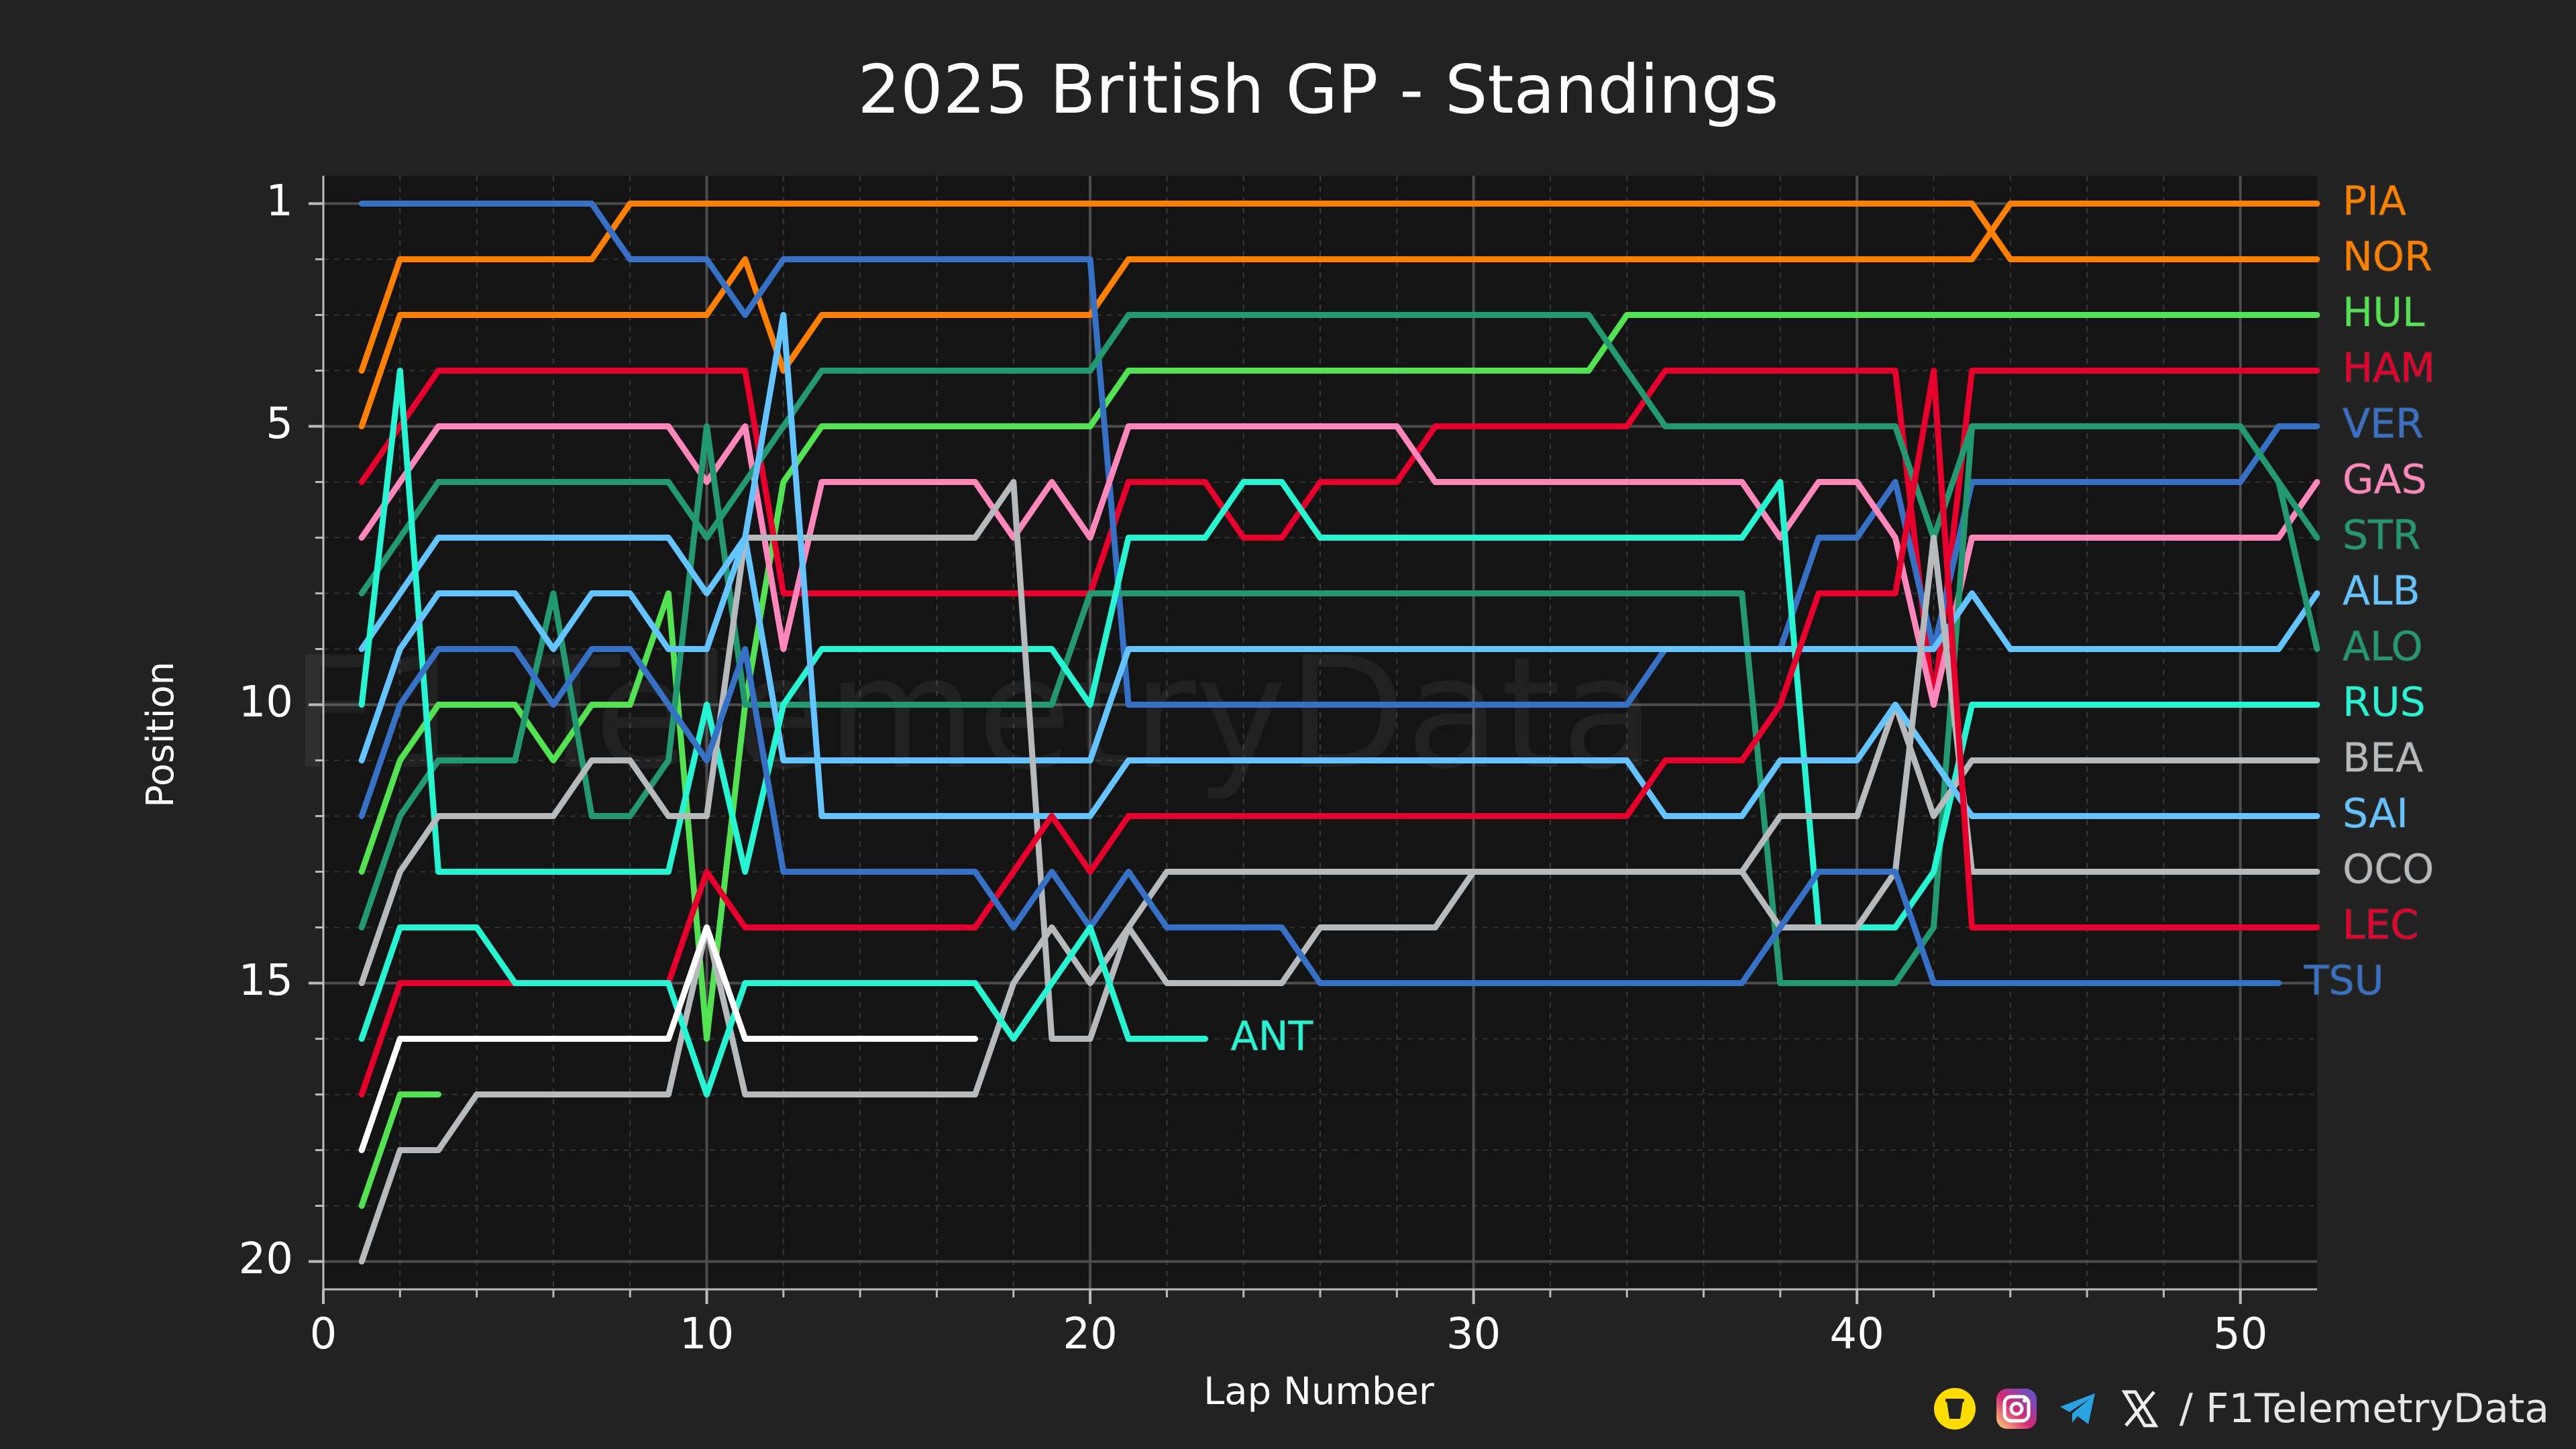 The height and width of the screenshot is (1449, 2576). I want to click on series-label-sai: SAI, so click(2375, 813).